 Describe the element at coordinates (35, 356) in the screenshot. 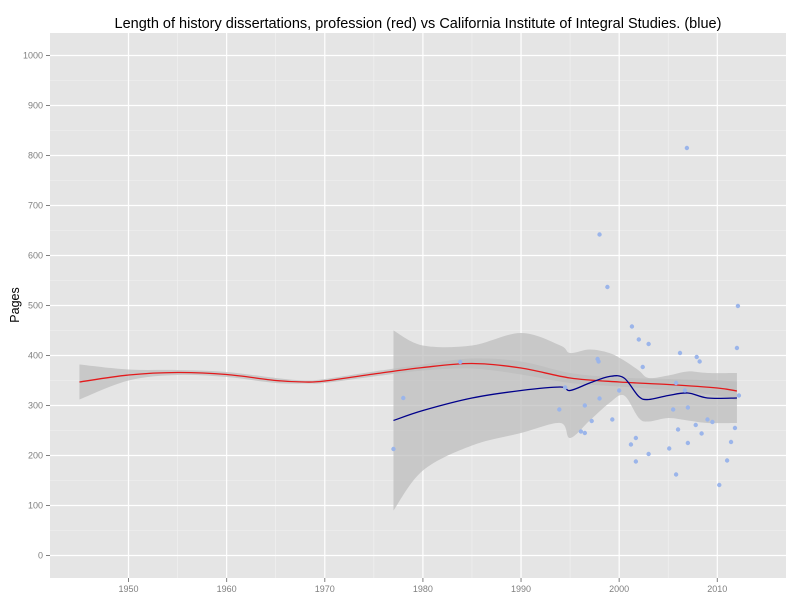

I see `y-tick-label: 400` at that location.